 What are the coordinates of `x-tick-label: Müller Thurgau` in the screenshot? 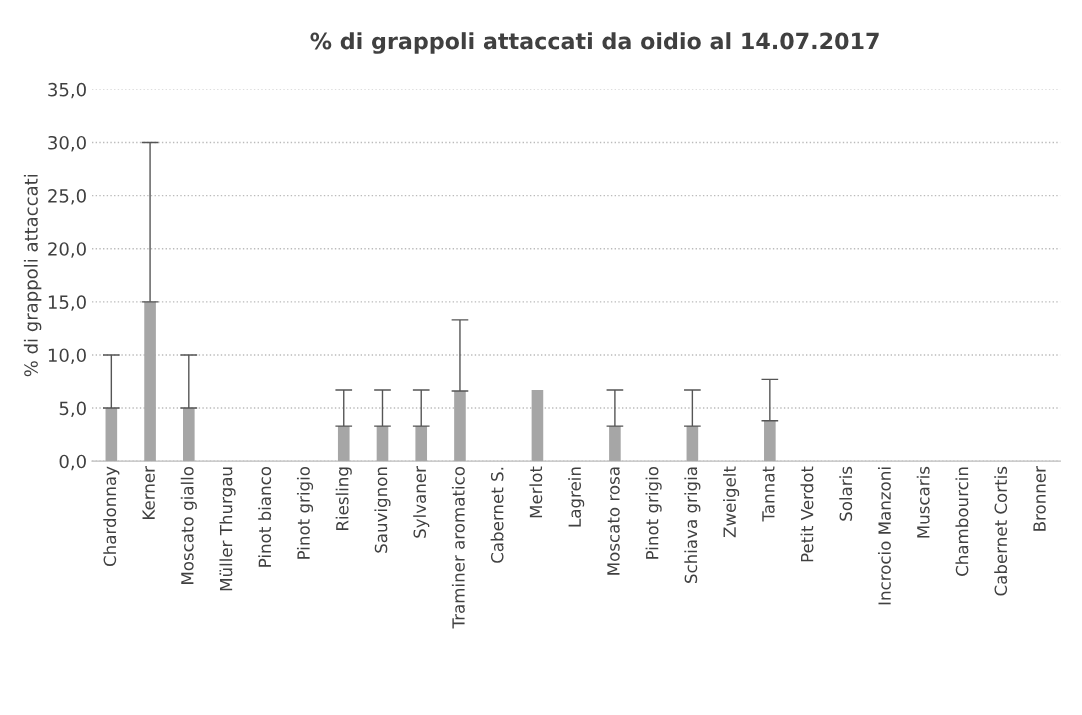 It's located at (227, 529).